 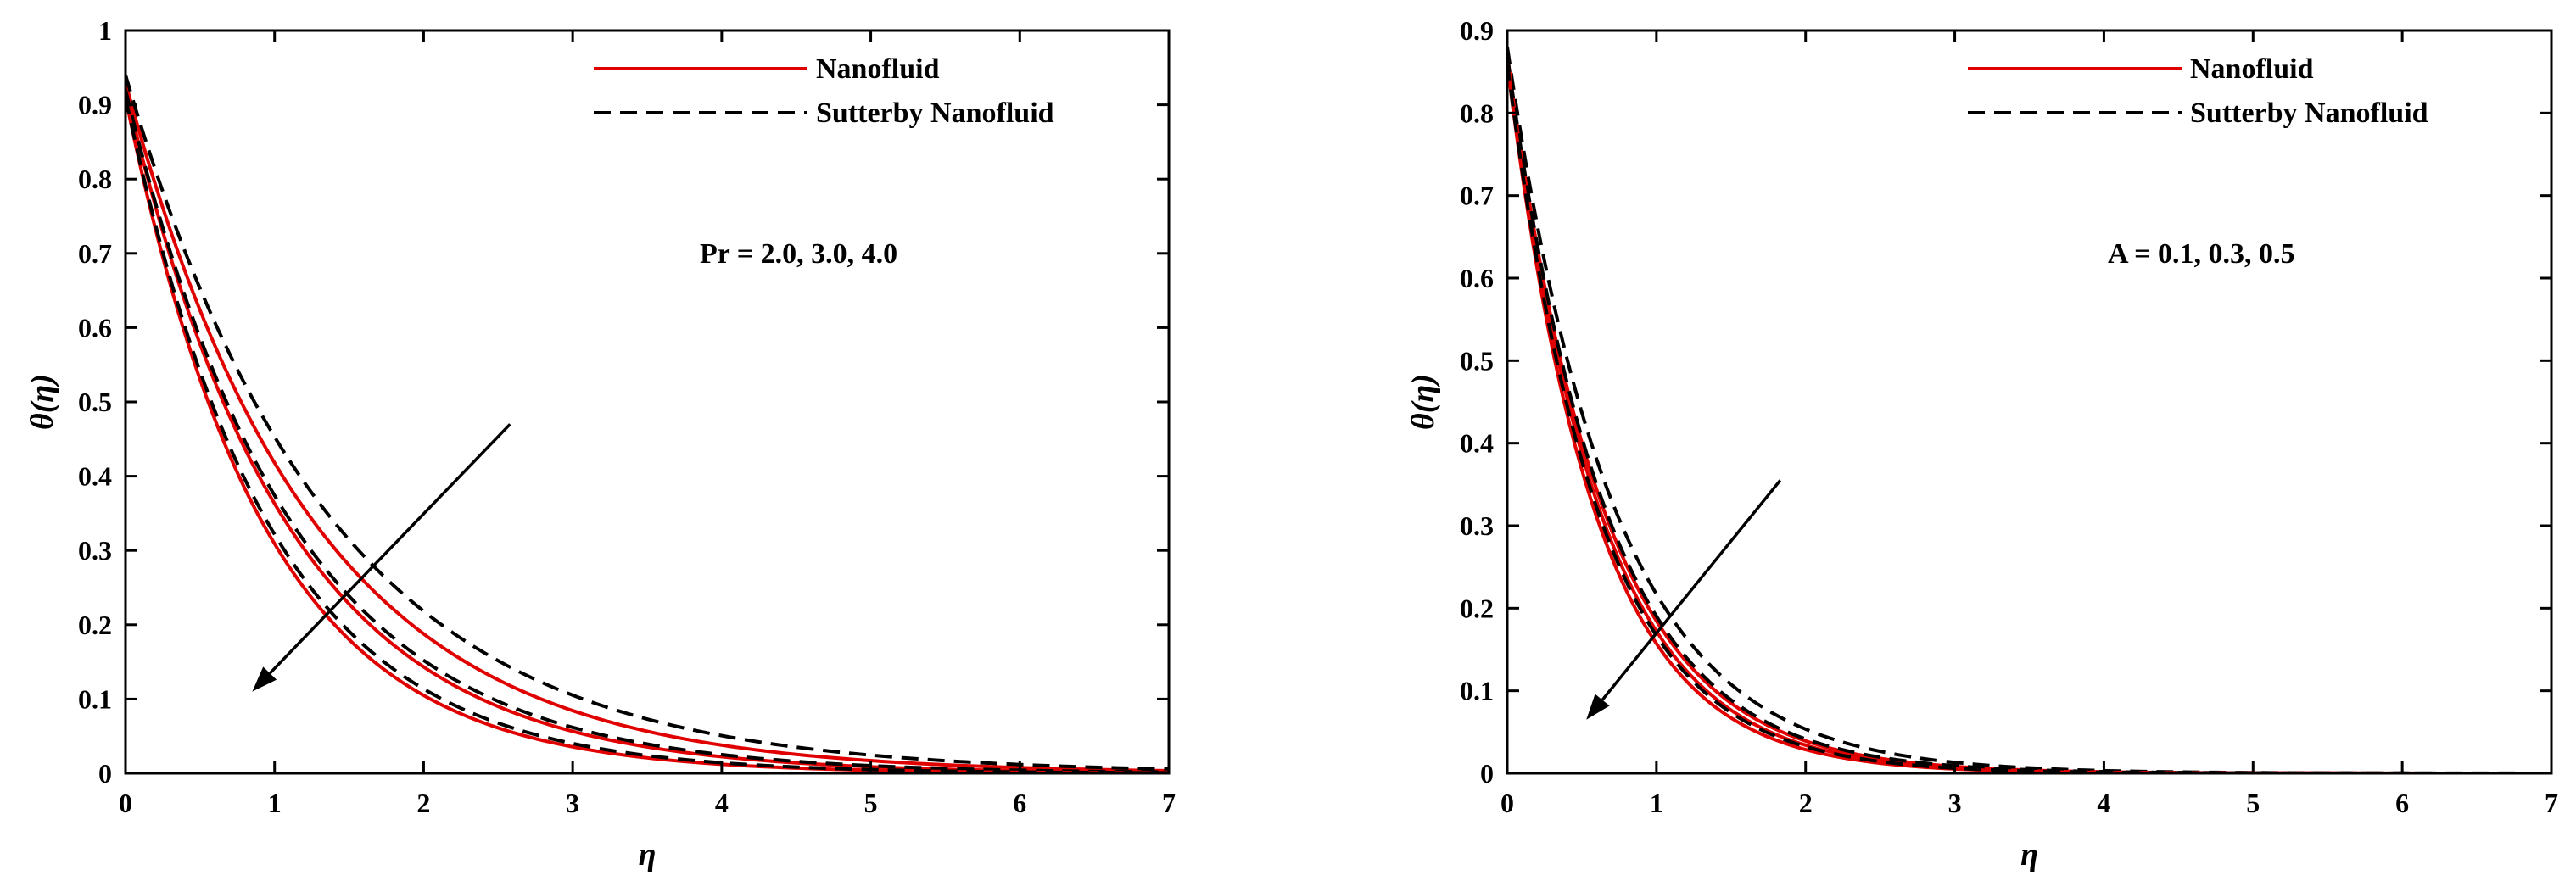 What do you see at coordinates (105, 30) in the screenshot?
I see `y-tick-label: 1` at bounding box center [105, 30].